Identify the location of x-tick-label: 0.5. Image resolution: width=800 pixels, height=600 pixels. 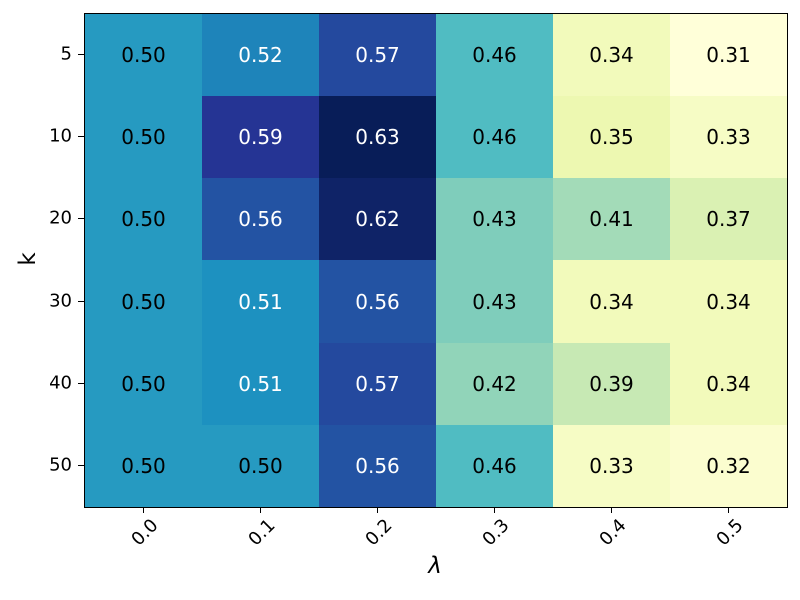
(730, 533).